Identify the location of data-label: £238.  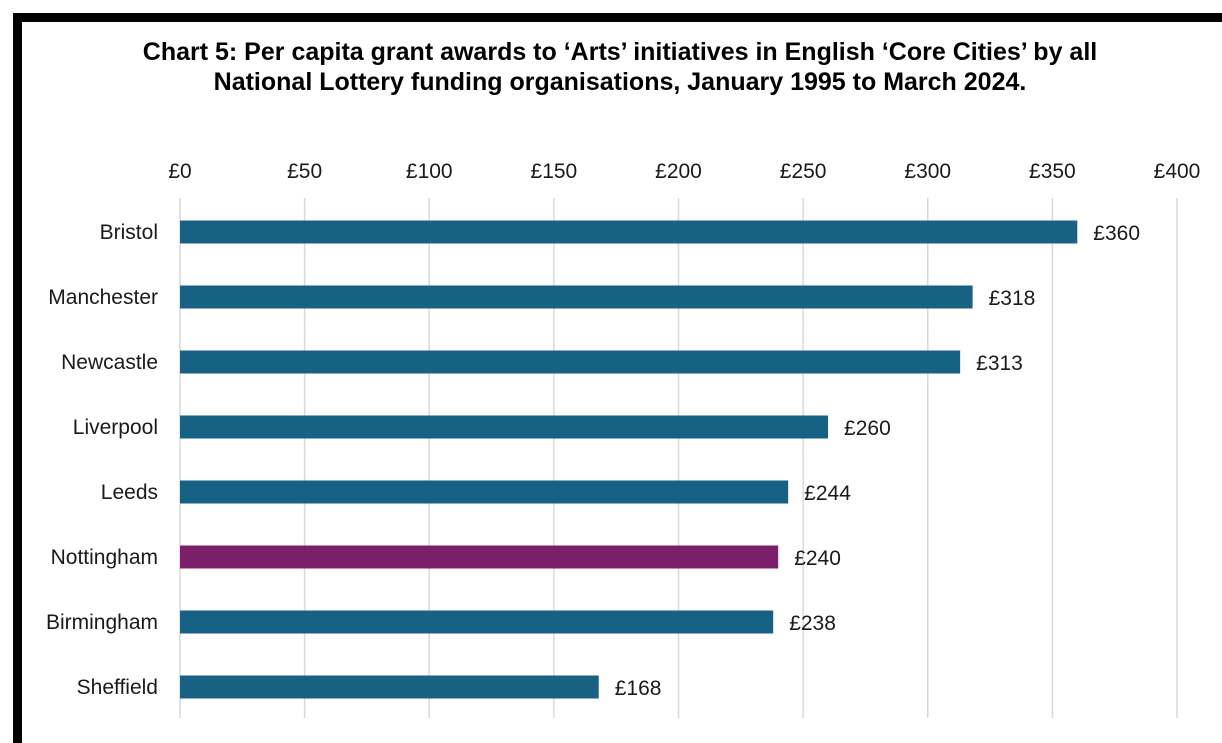
(812, 623).